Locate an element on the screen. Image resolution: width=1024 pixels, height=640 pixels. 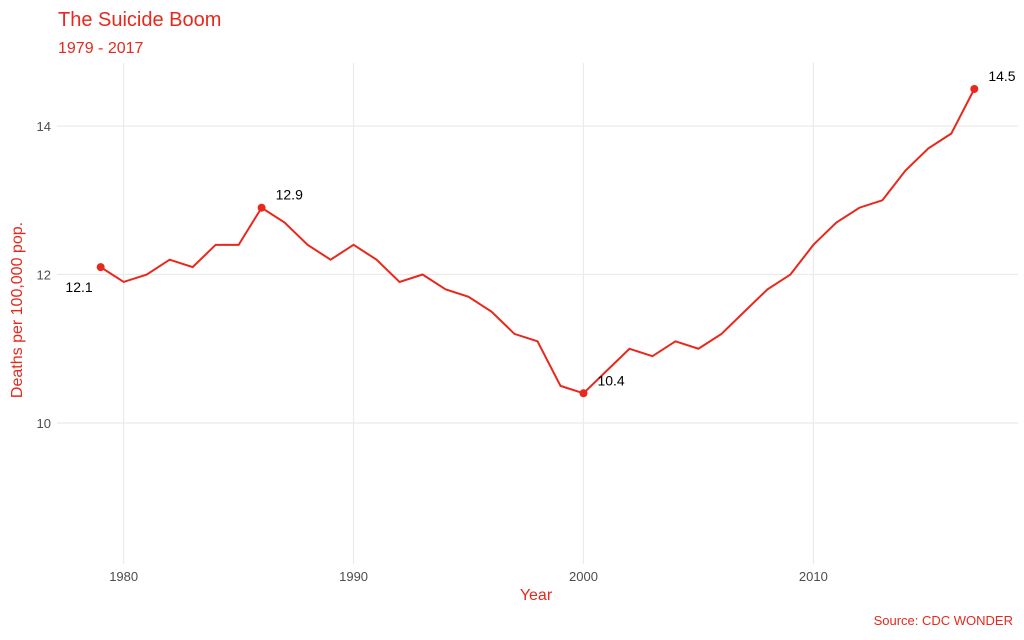
highlight-point-1979 is located at coordinates (100, 267).